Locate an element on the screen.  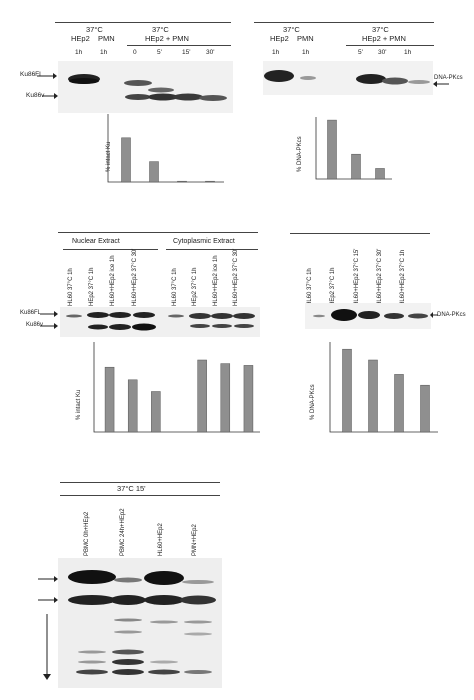
panel-a-lane-2: 1h is located at coordinates (104, 52).